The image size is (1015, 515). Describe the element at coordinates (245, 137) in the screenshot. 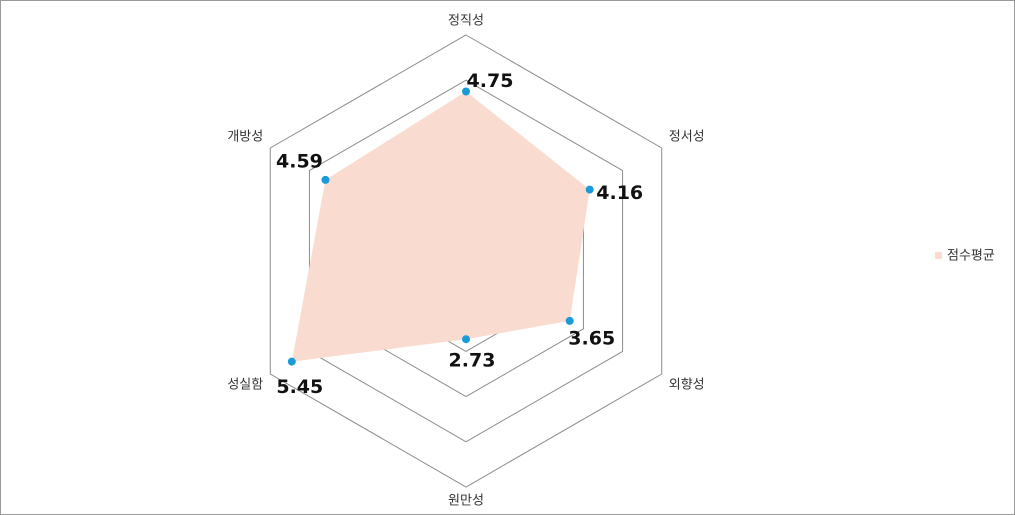

I see `axis-label: 개방성` at that location.